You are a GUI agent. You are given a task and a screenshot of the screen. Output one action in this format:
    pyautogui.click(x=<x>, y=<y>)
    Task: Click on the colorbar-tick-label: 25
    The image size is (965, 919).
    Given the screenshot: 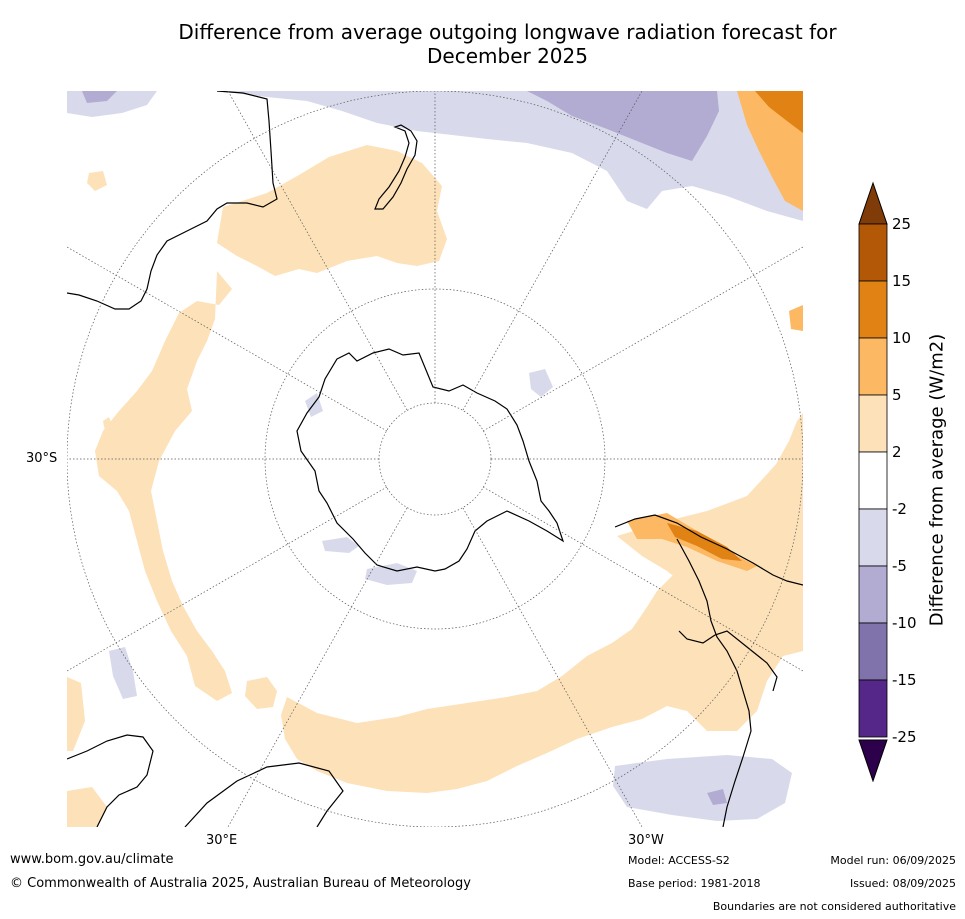 What is the action you would take?
    pyautogui.click(x=902, y=224)
    